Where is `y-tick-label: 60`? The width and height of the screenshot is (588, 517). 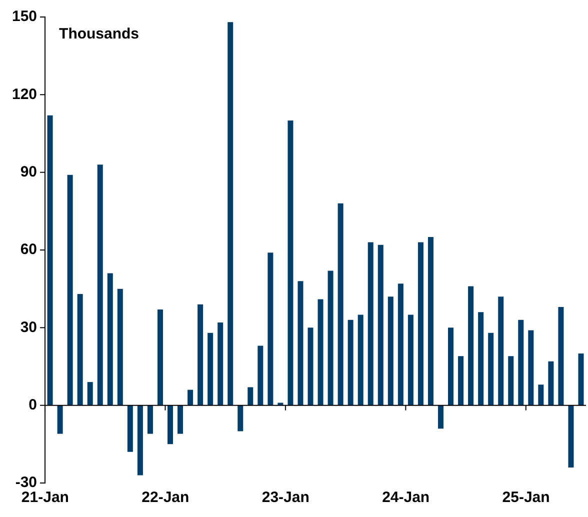
y-tick-label: 60 is located at coordinates (29, 249).